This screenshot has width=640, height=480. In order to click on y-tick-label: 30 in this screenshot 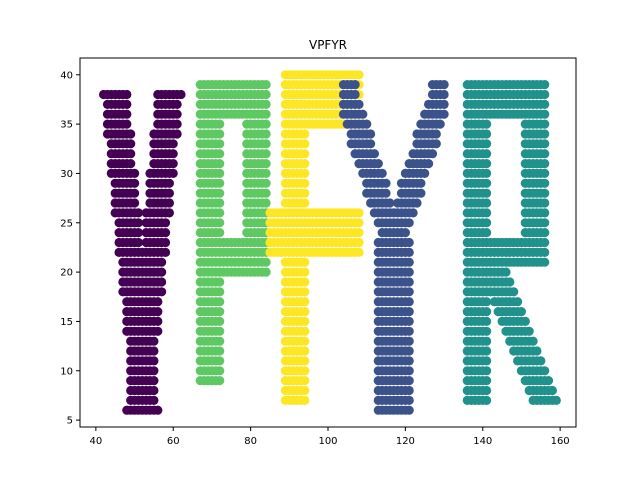, I will do `click(66, 174)`.